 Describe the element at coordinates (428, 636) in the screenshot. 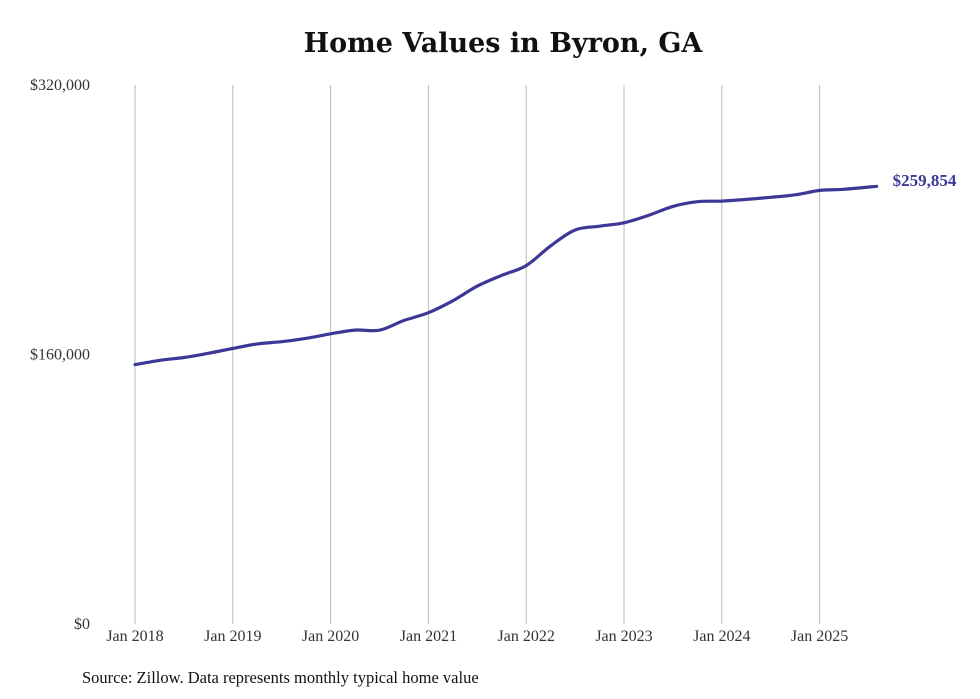

I see `x-tick-label: Jan 2021` at that location.